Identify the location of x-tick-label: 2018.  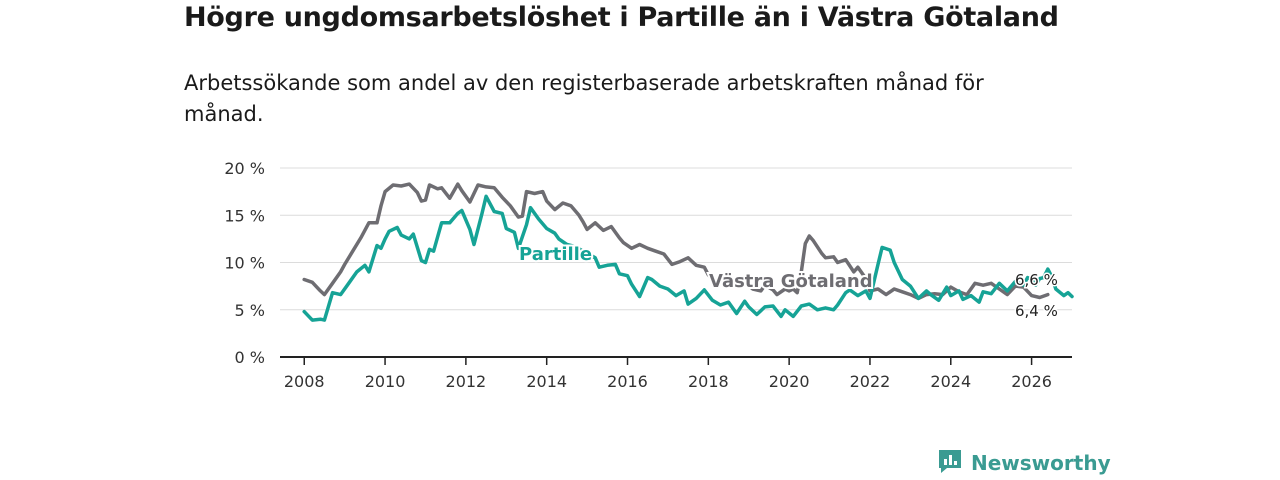
(708, 381).